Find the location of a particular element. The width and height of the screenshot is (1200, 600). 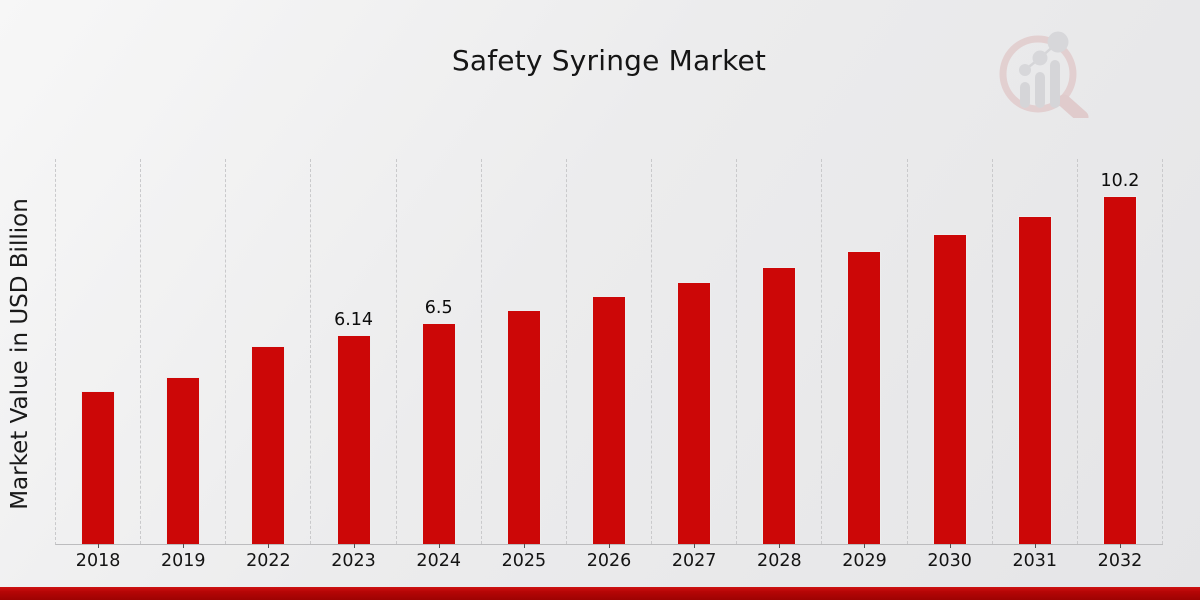

x-axis-tick-label: 2025 is located at coordinates (524, 561).